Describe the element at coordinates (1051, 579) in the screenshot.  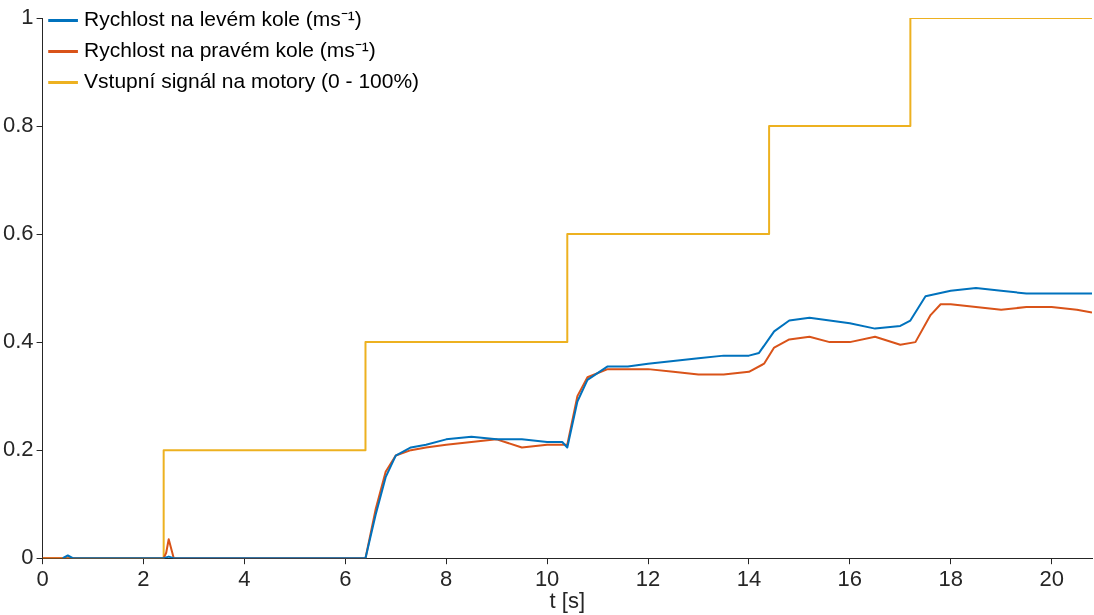
I see `x-tick-label: 20` at that location.